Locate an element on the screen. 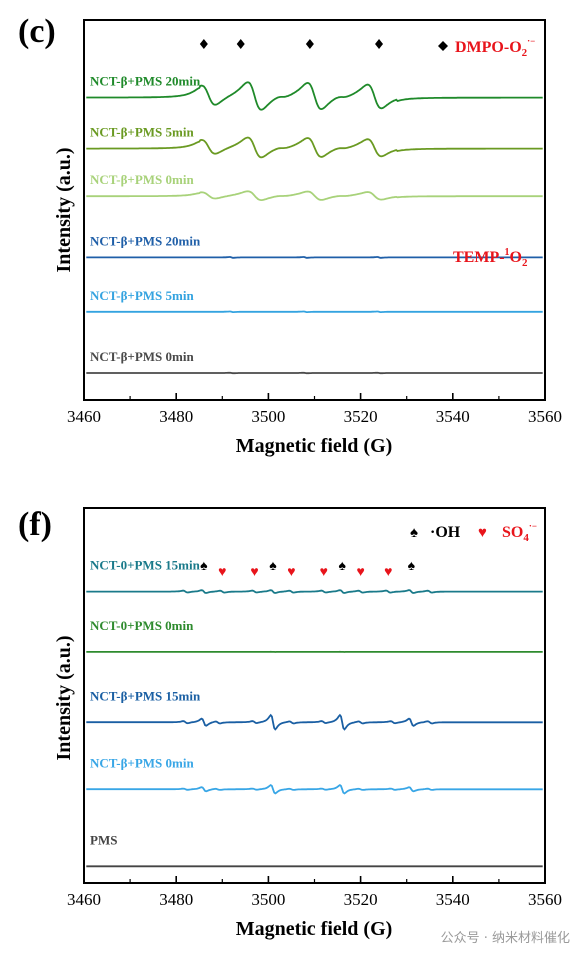  panel-c-legend: DMPO-O2·− is located at coordinates (486, 47).